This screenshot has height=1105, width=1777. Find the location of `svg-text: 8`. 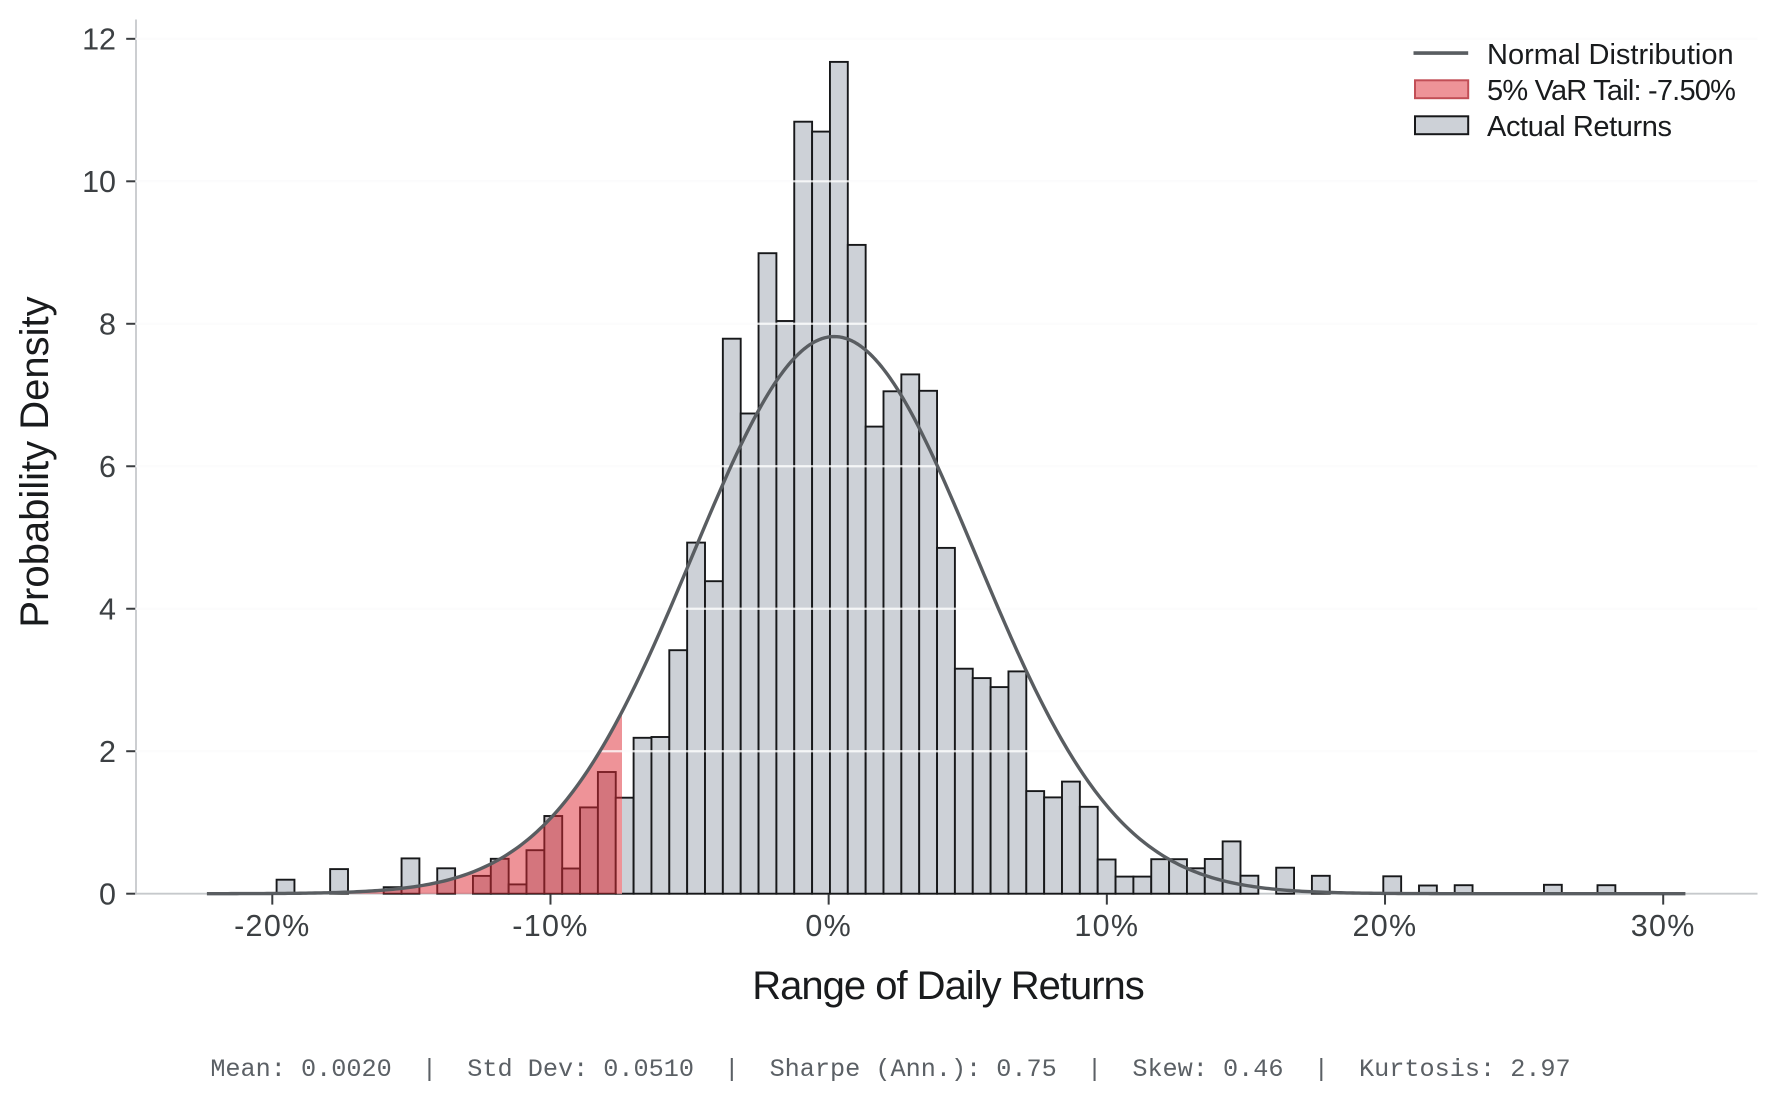

svg-text: 8 is located at coordinates (107, 324).